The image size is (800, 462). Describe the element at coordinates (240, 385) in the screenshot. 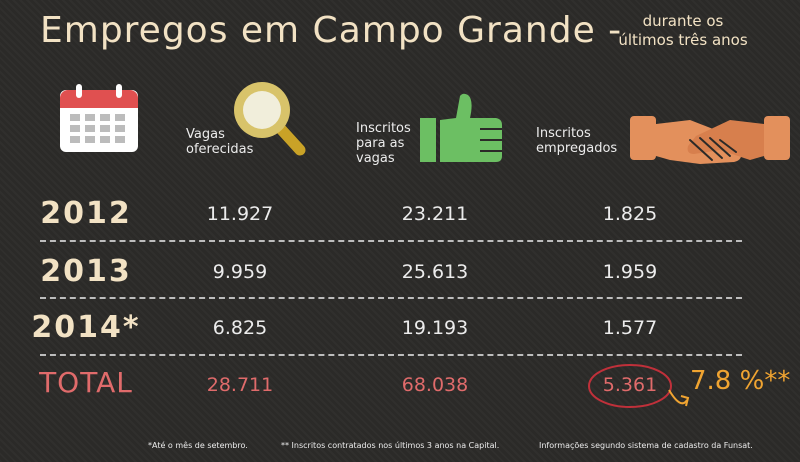

I see `total-vagas: 28.711` at that location.